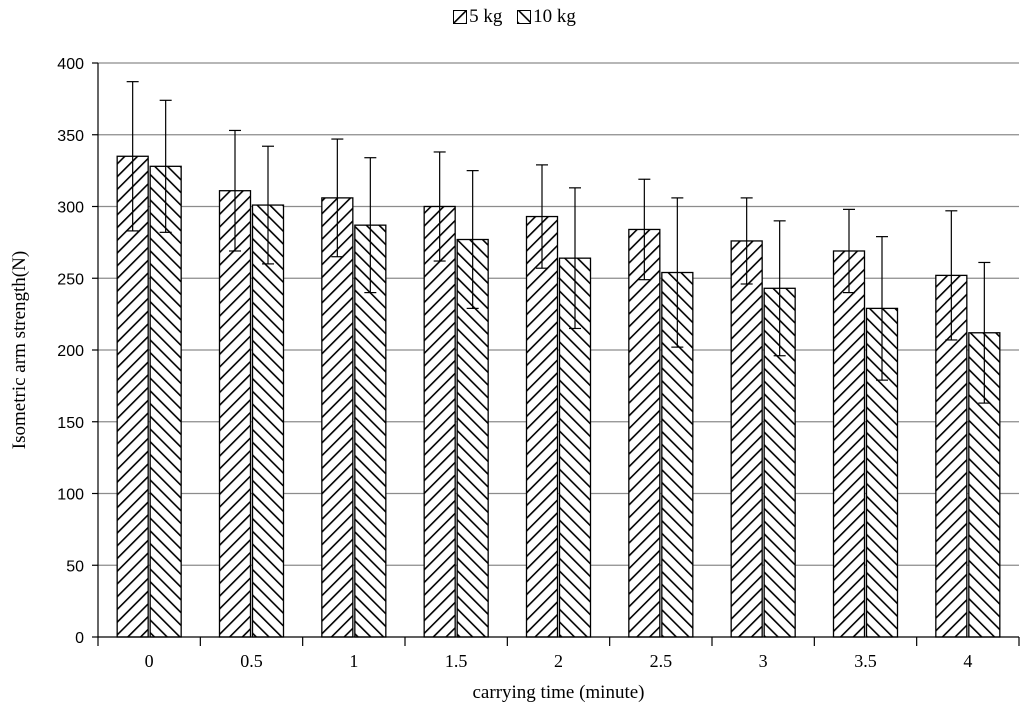 This screenshot has height=715, width=1029. Describe the element at coordinates (456, 661) in the screenshot. I see `x-tick-label: 1.5` at that location.